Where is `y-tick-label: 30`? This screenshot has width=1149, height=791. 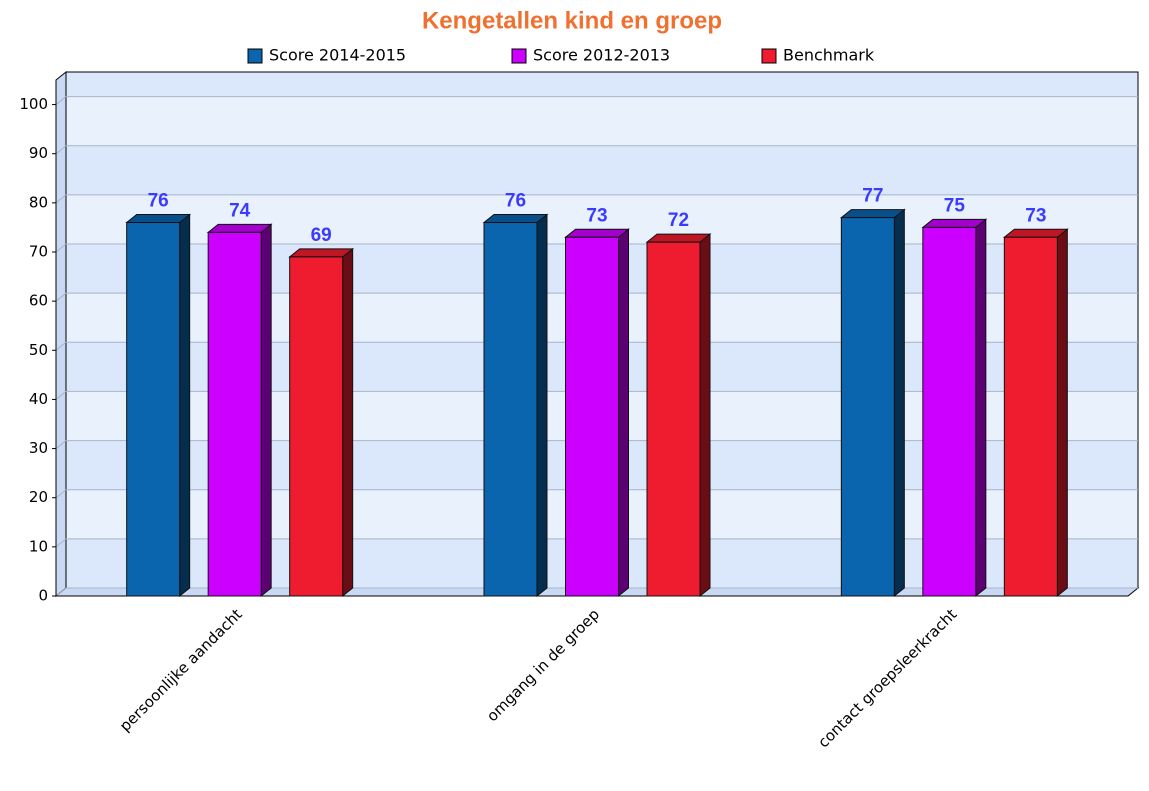
y-tick-label: 30 is located at coordinates (38, 448).